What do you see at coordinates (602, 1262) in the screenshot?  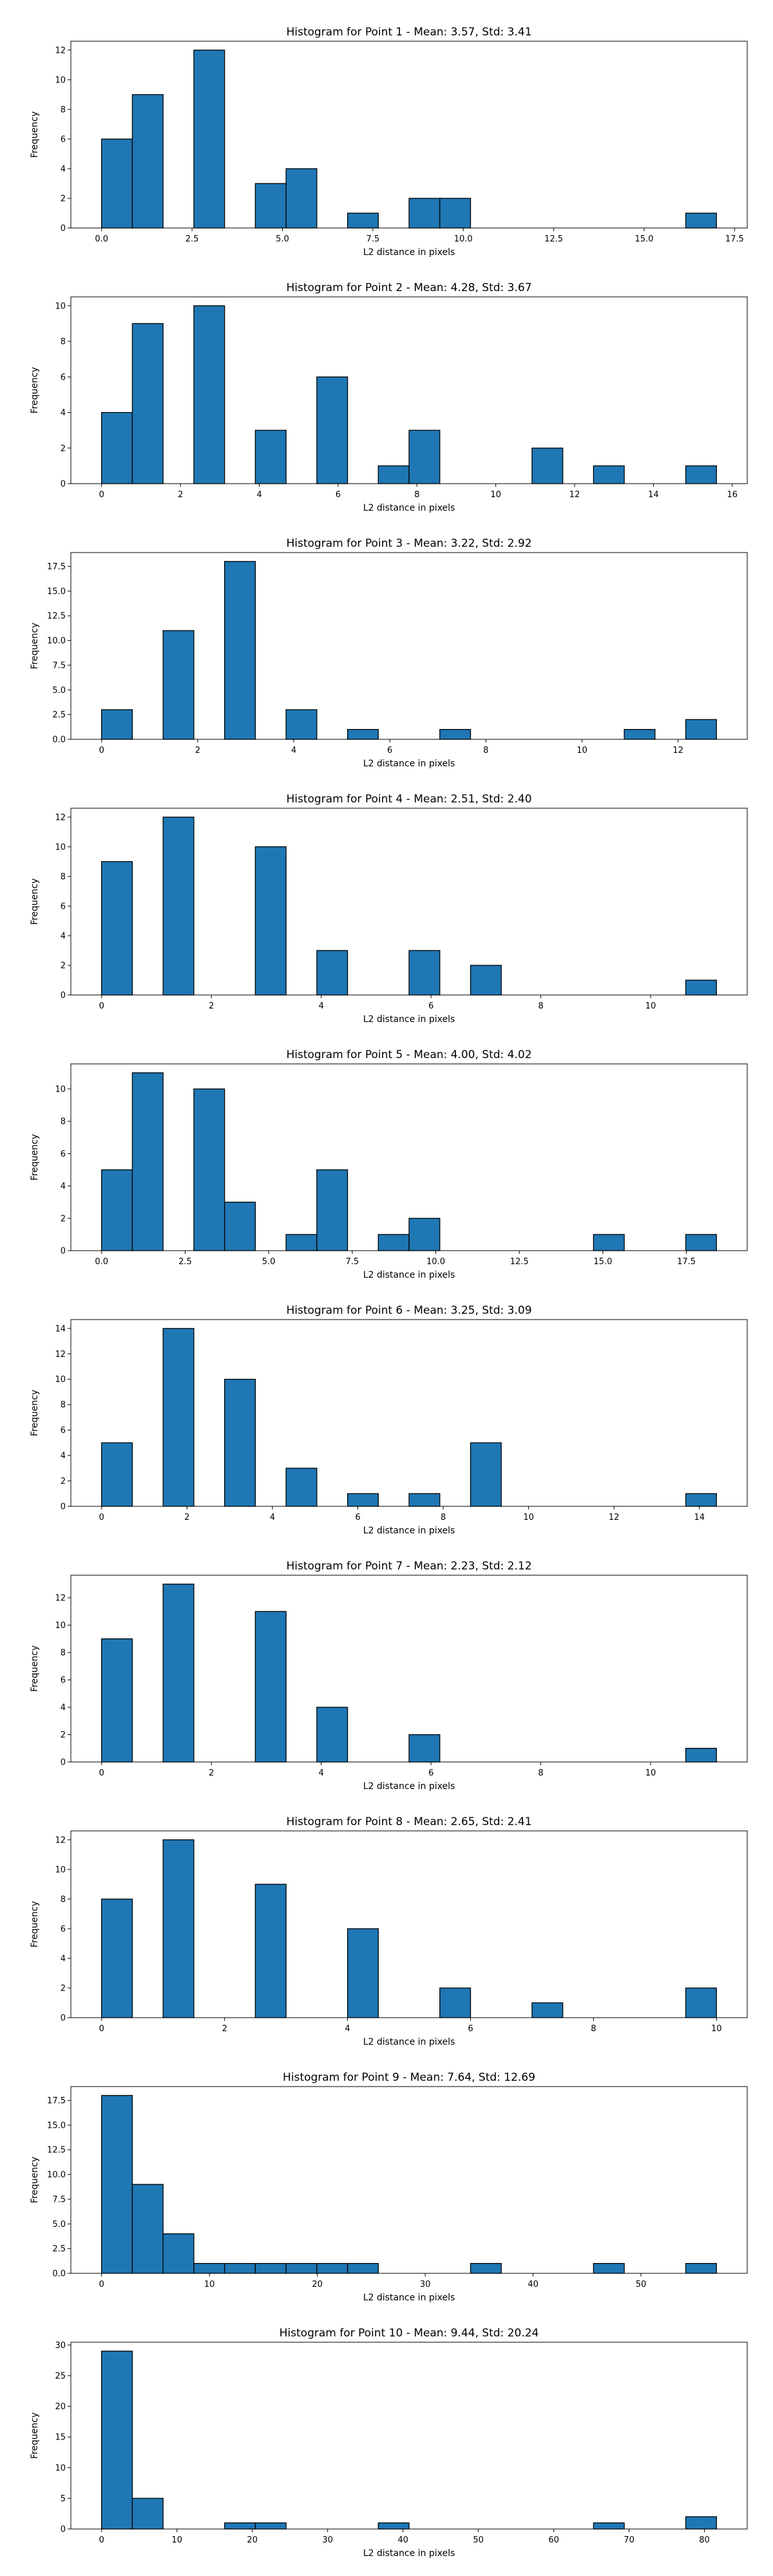 I see `x-tick-label: 15.0` at bounding box center [602, 1262].